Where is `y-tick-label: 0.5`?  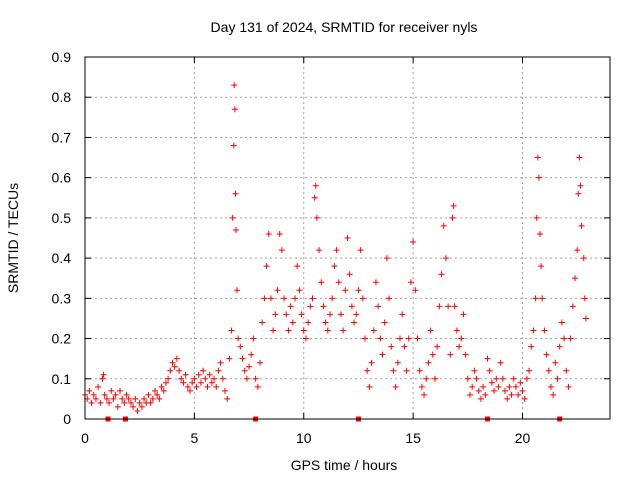 y-tick-label: 0.5 is located at coordinates (62, 218).